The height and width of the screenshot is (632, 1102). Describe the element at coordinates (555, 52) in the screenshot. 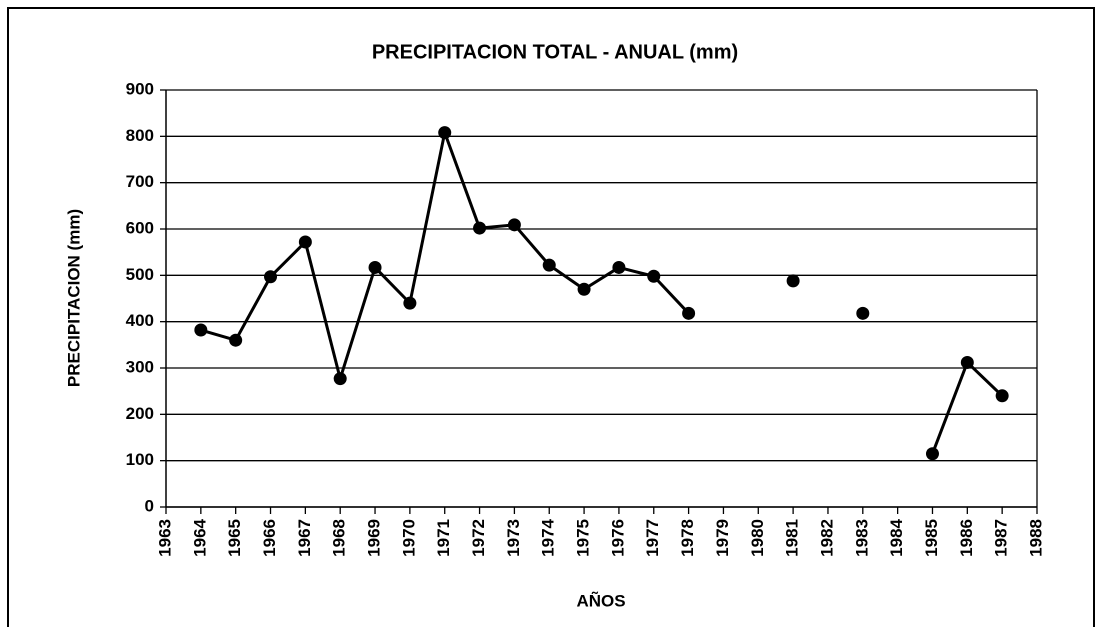

I see `chart-title: PRECIPITACION TOTAL - ANUAL (mm)` at that location.